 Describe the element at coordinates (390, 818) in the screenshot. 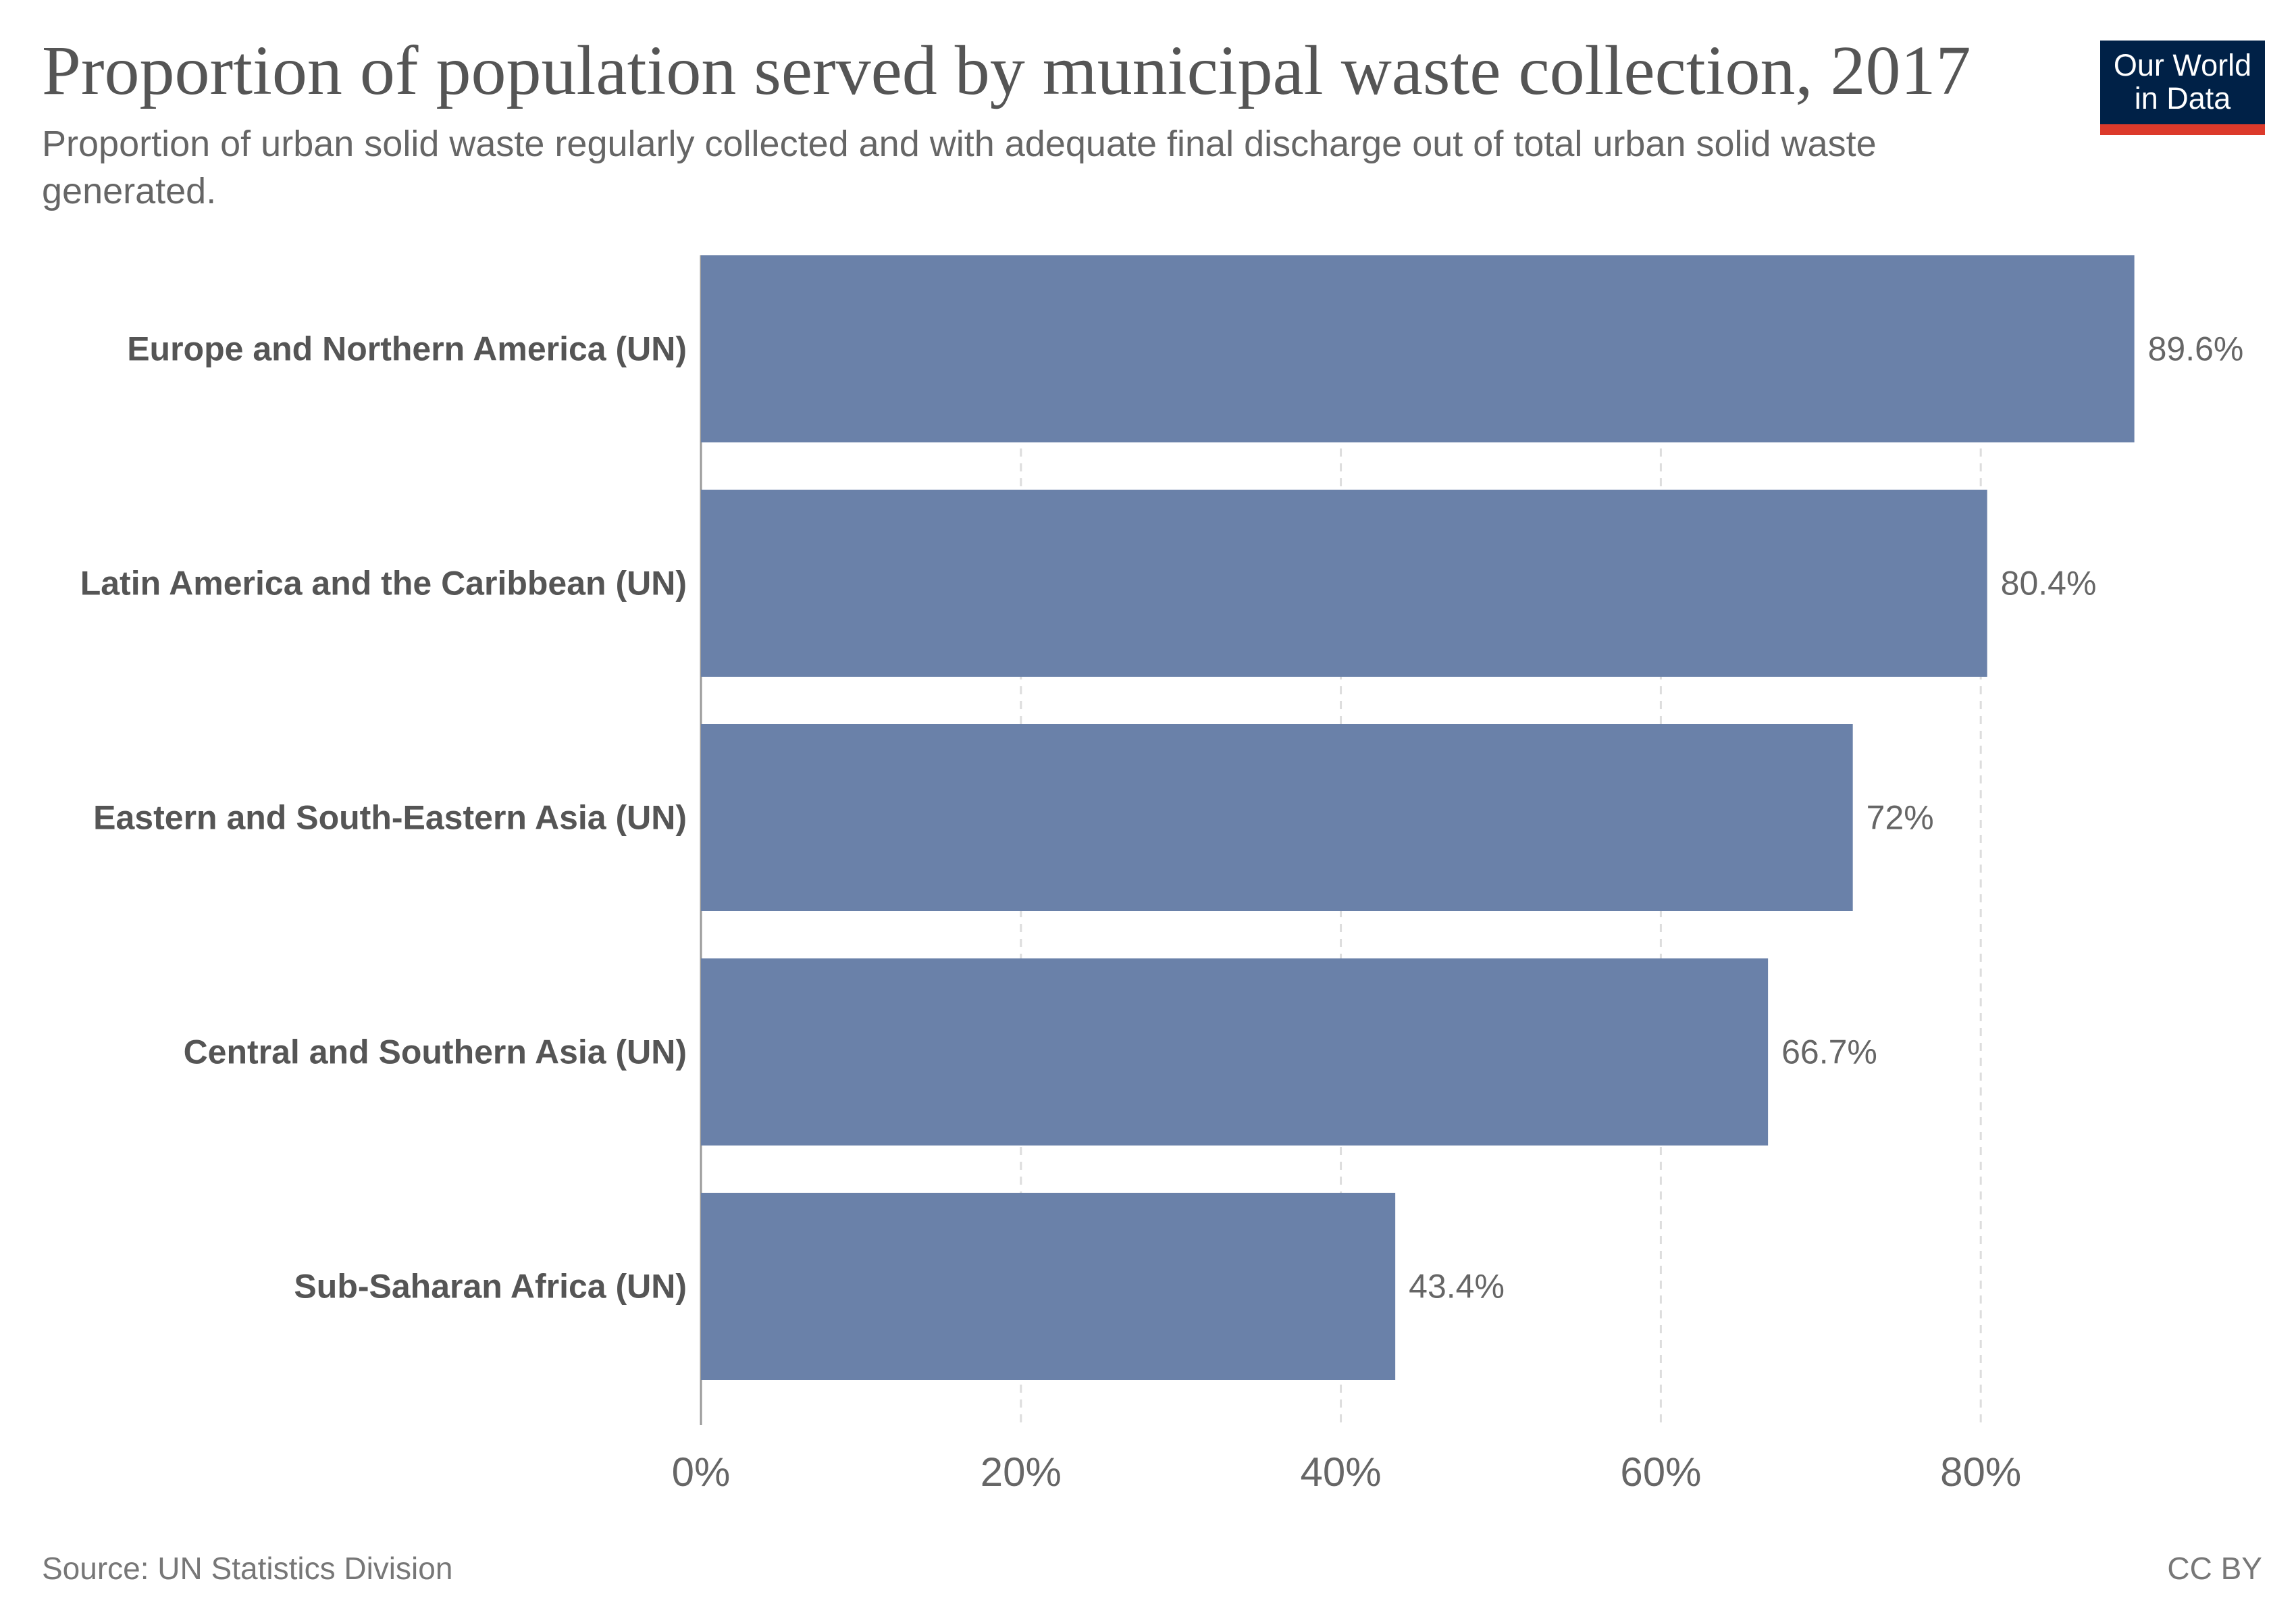

I see `category-label: Eastern and South-Eastern Asia (UN)` at that location.